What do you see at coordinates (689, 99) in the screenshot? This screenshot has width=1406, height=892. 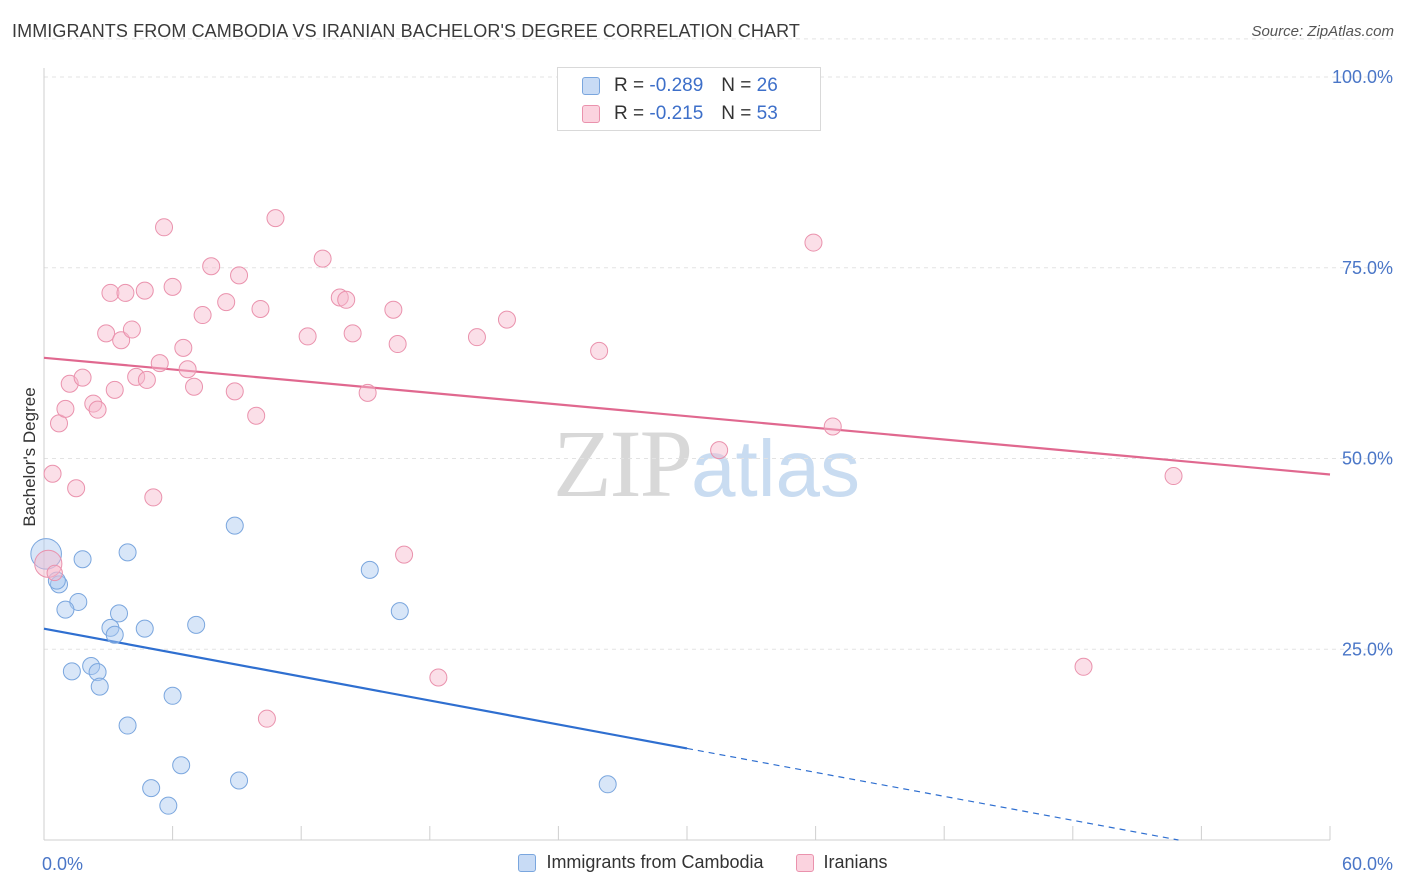 I see `stats-legend: R = -0.289 N = 26 R = -0.215 N = 53` at bounding box center [689, 99].